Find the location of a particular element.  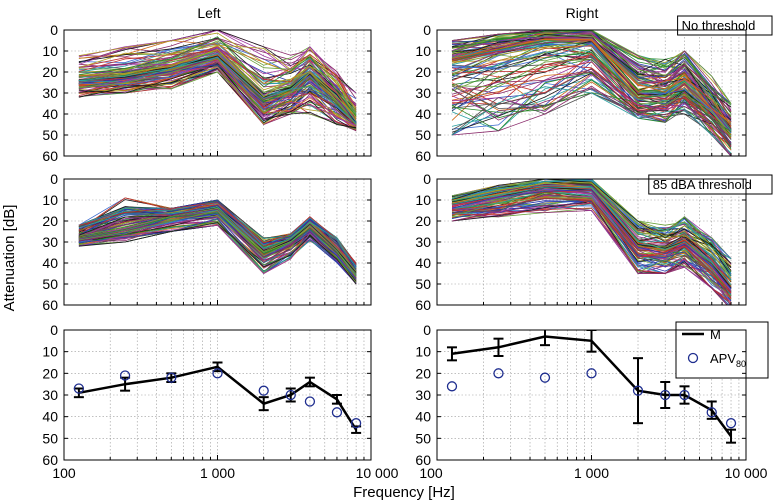

grid is located at coordinates (217, 395).